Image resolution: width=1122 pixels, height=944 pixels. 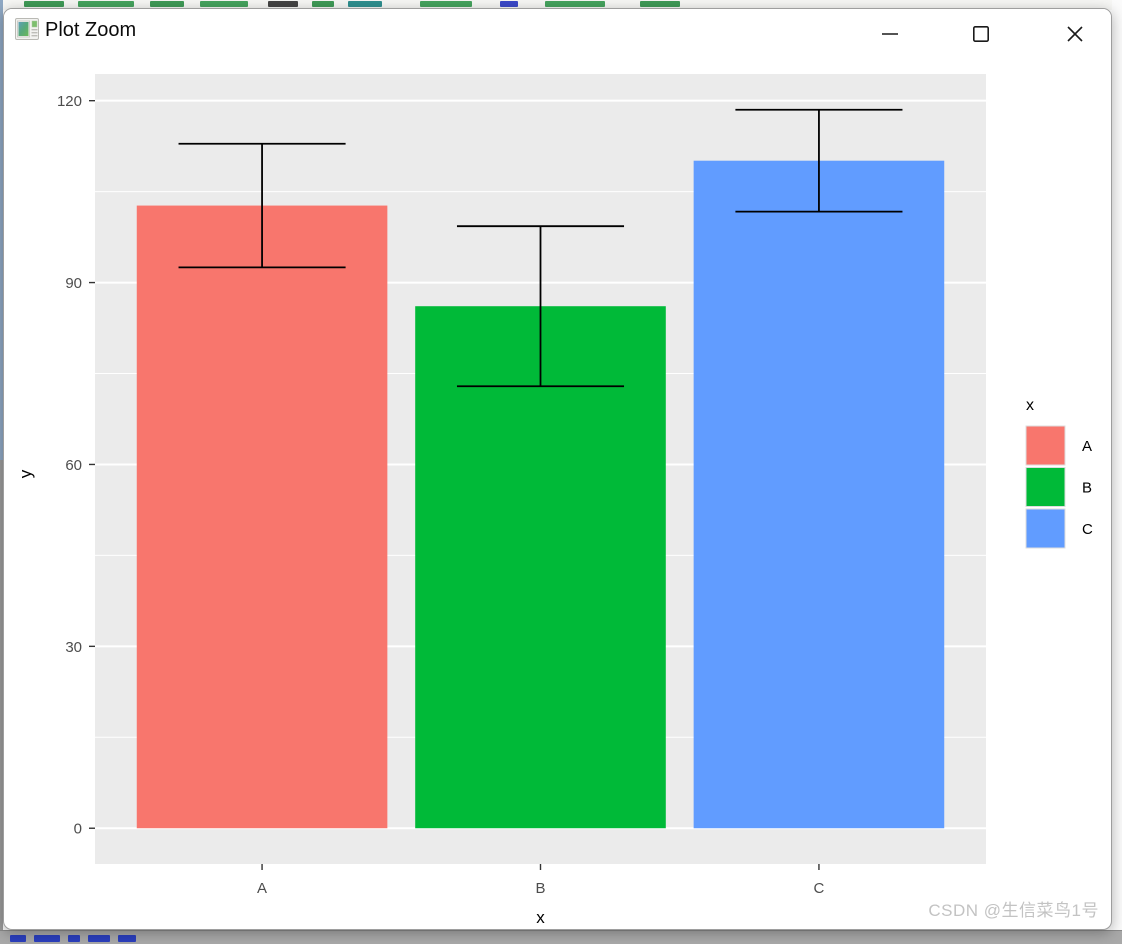 I want to click on close-button, so click(x=1075, y=34).